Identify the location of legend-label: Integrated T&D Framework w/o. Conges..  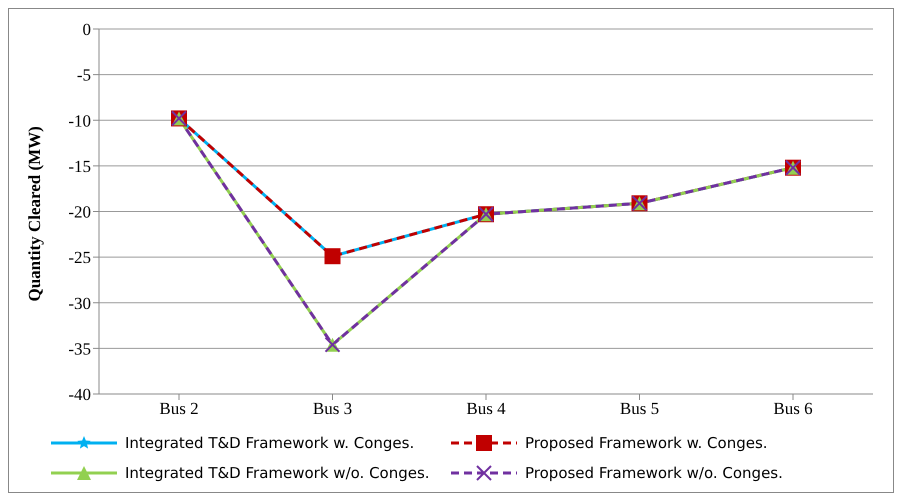
(277, 473).